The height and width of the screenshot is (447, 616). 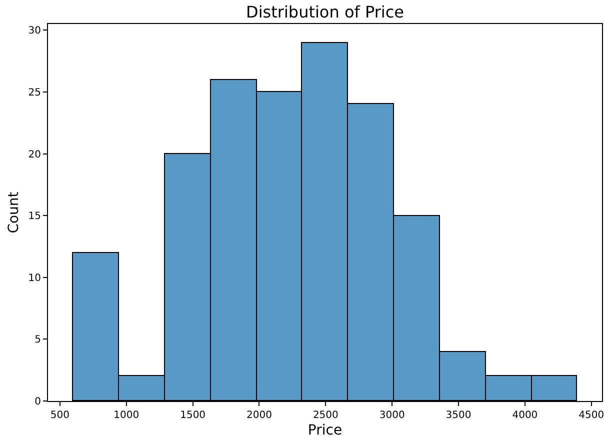 What do you see at coordinates (34, 216) in the screenshot?
I see `y-tick-label: 15` at bounding box center [34, 216].